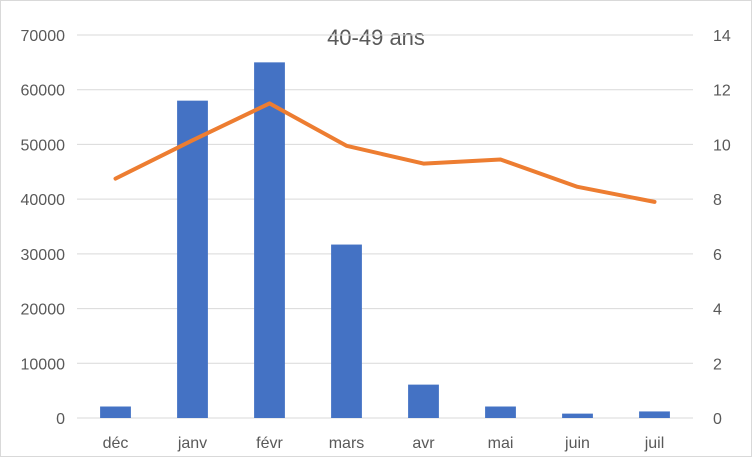 The height and width of the screenshot is (457, 752). Describe the element at coordinates (269, 443) in the screenshot. I see `x-tick-label: févr` at that location.